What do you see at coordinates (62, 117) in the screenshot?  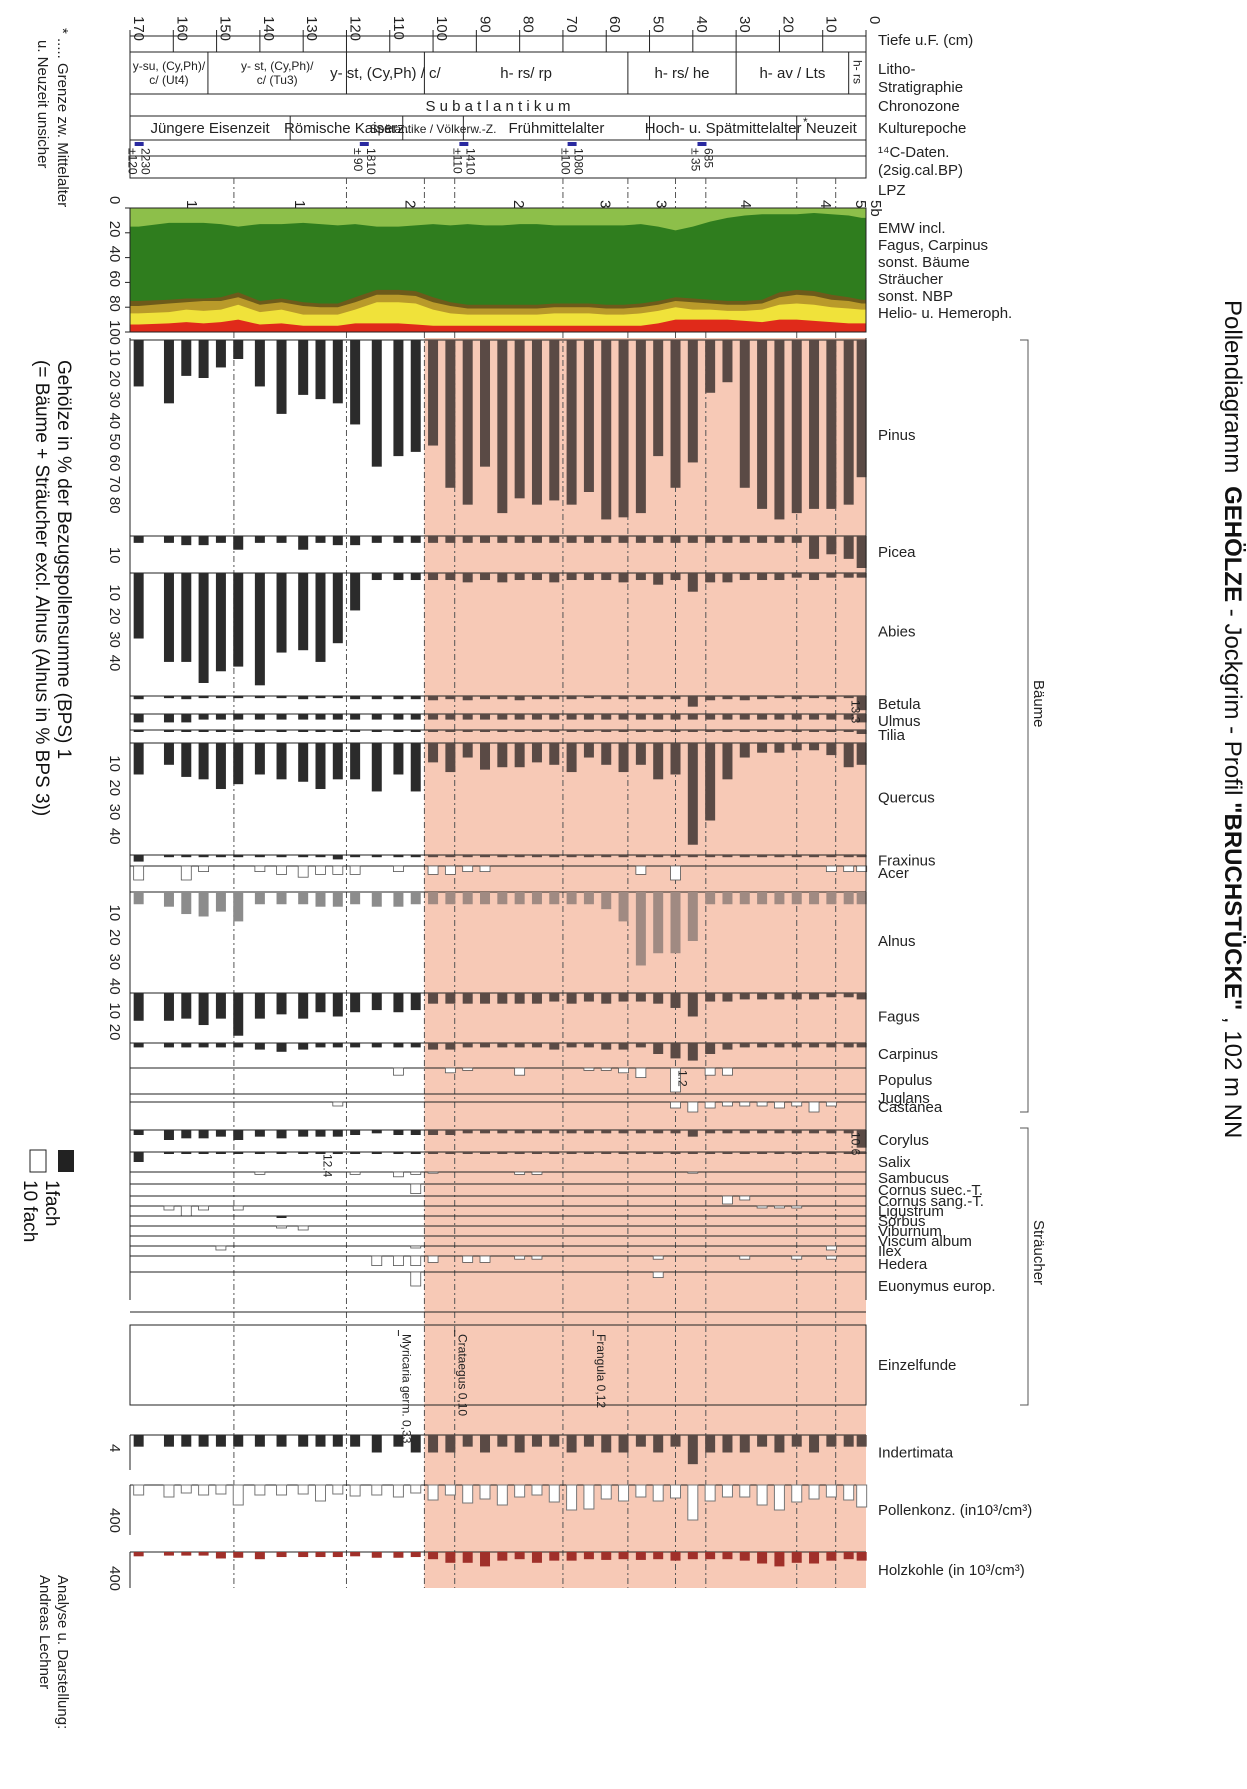 I see `border-note-line1: * ..... Grenze zw. Mittelalter` at bounding box center [62, 117].